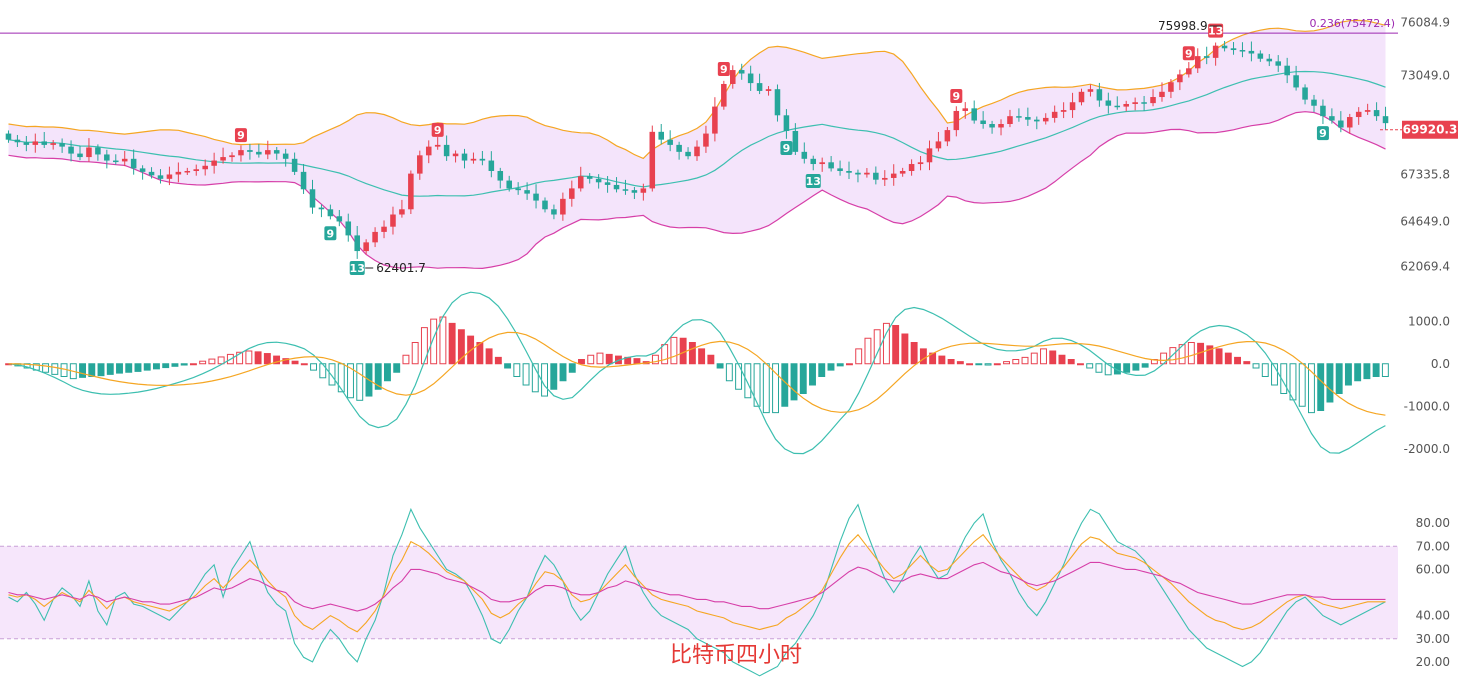 Image resolution: width=1463 pixels, height=691 pixels. I want to click on current-price-tag, so click(1430, 129).